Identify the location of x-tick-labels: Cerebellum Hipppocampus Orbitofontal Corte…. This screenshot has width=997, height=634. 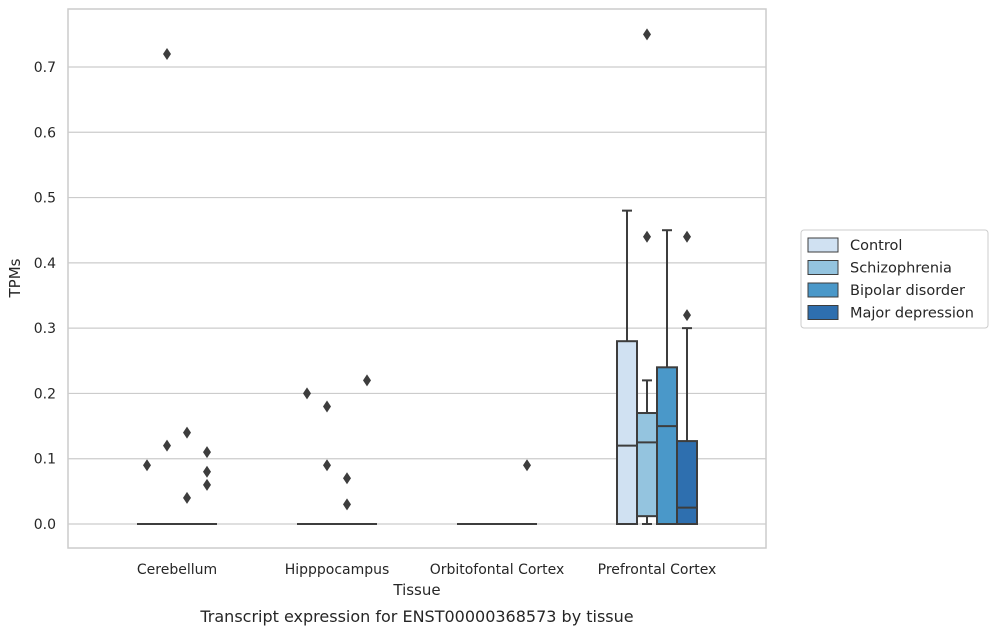
(426, 570).